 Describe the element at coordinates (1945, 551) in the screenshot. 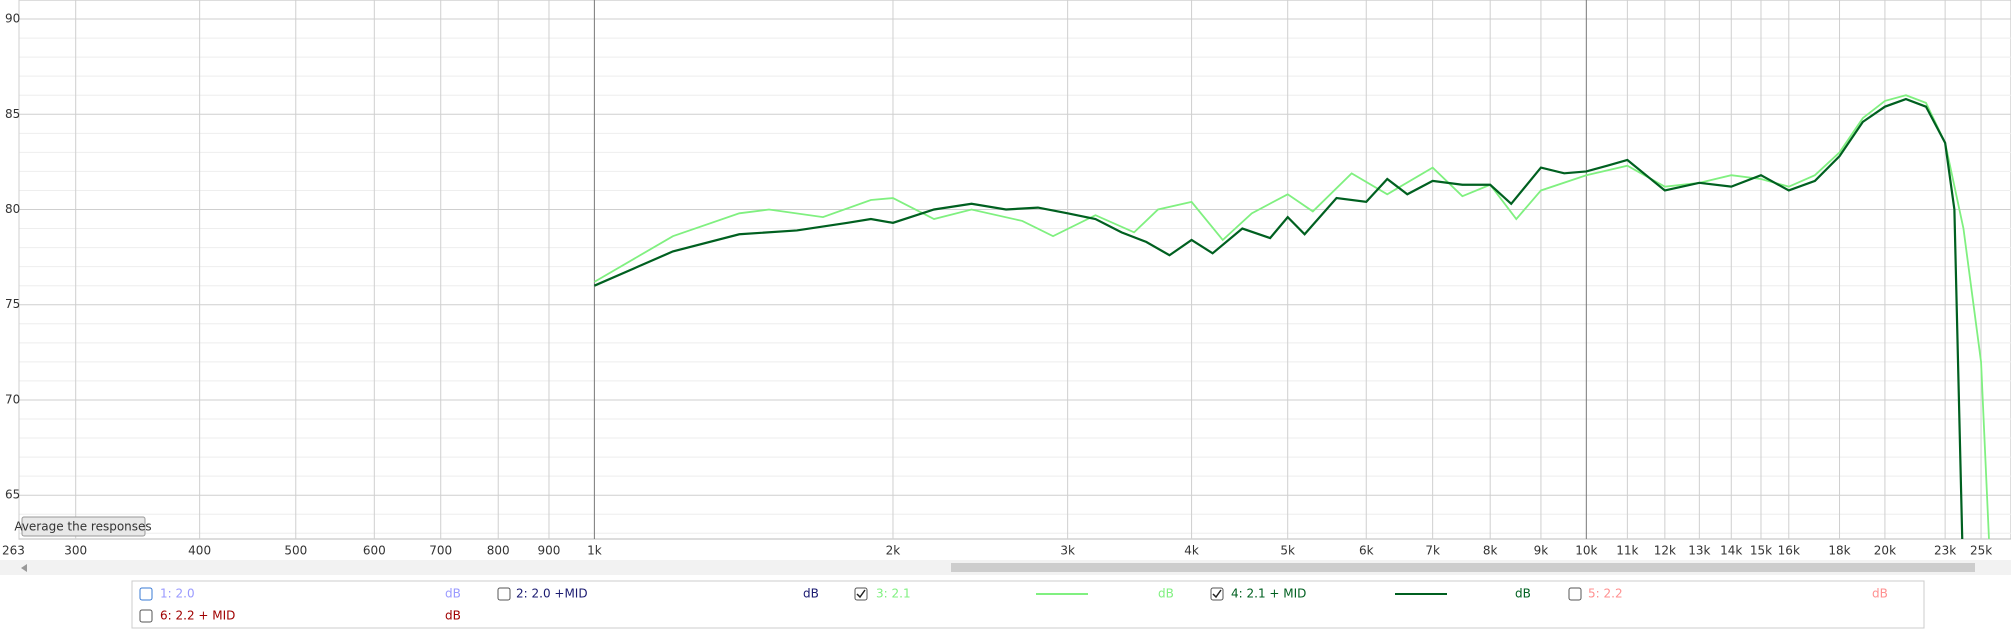

I see `x-tick-label: 23k` at that location.